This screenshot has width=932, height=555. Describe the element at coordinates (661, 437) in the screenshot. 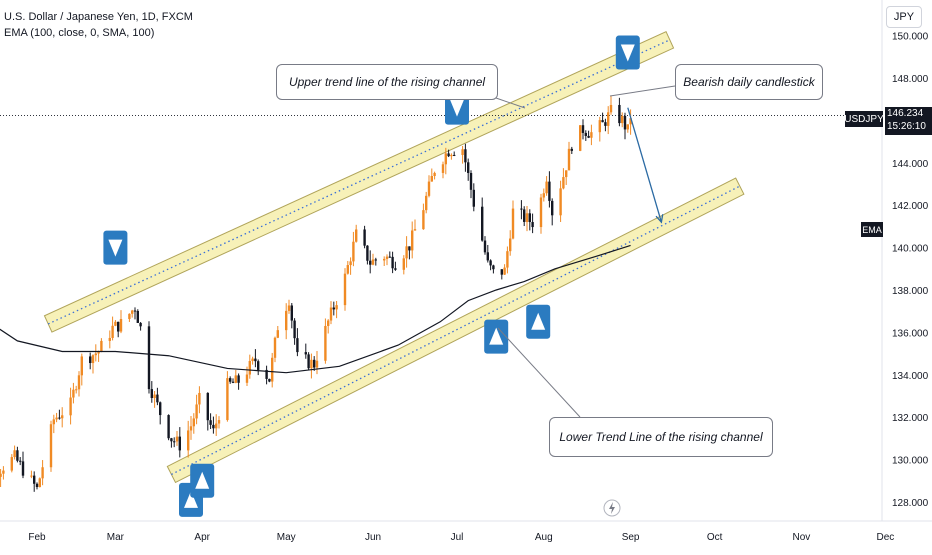

I see `annotation-lower-trend: Lower Trend Line of the rising channel` at that location.